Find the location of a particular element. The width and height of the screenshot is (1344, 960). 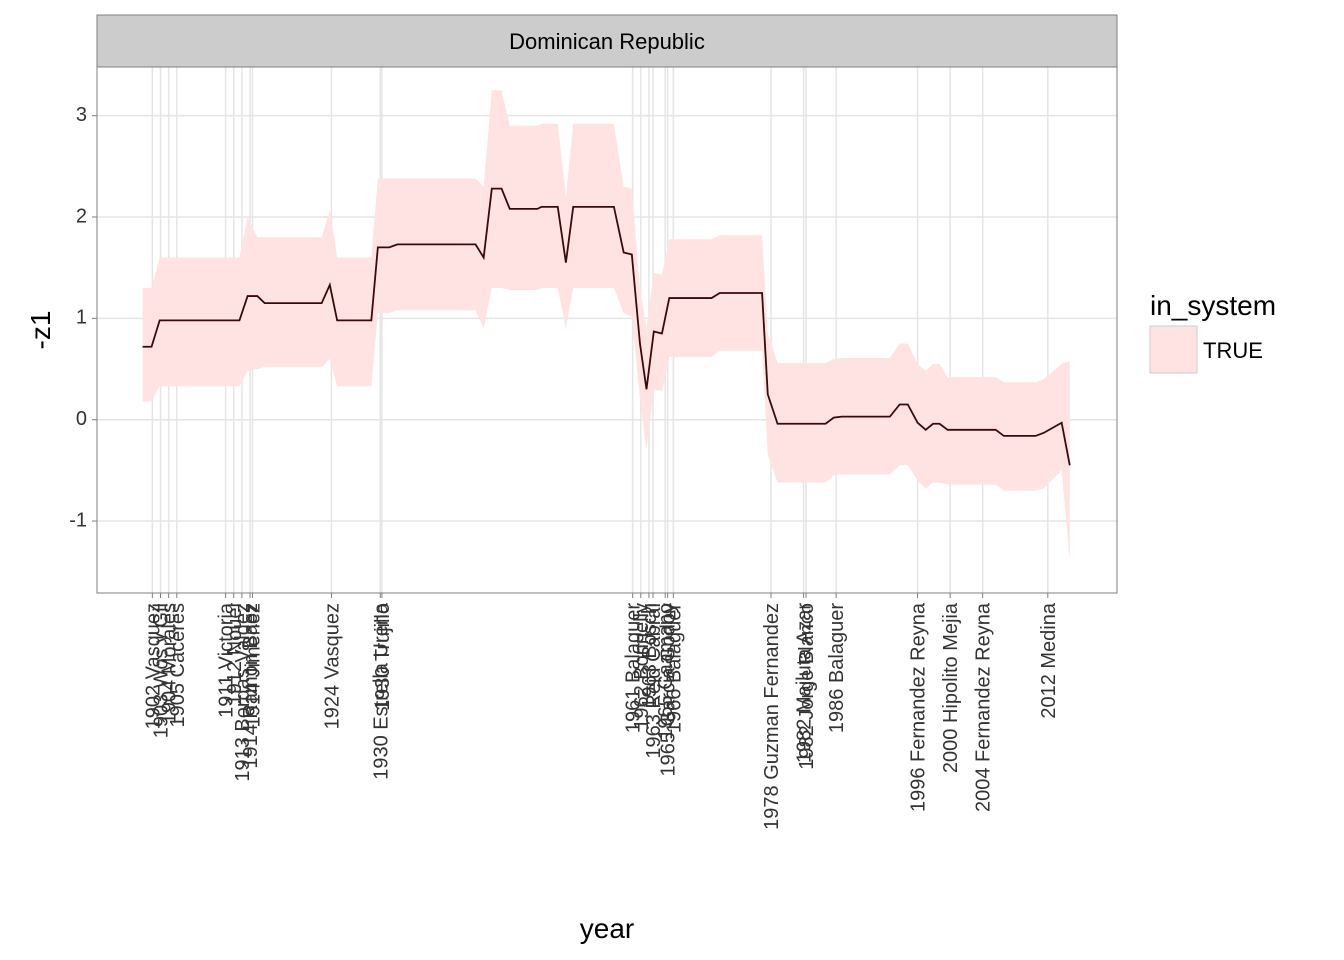

x-tick-label: 1986 Balaguer is located at coordinates (837, 668).